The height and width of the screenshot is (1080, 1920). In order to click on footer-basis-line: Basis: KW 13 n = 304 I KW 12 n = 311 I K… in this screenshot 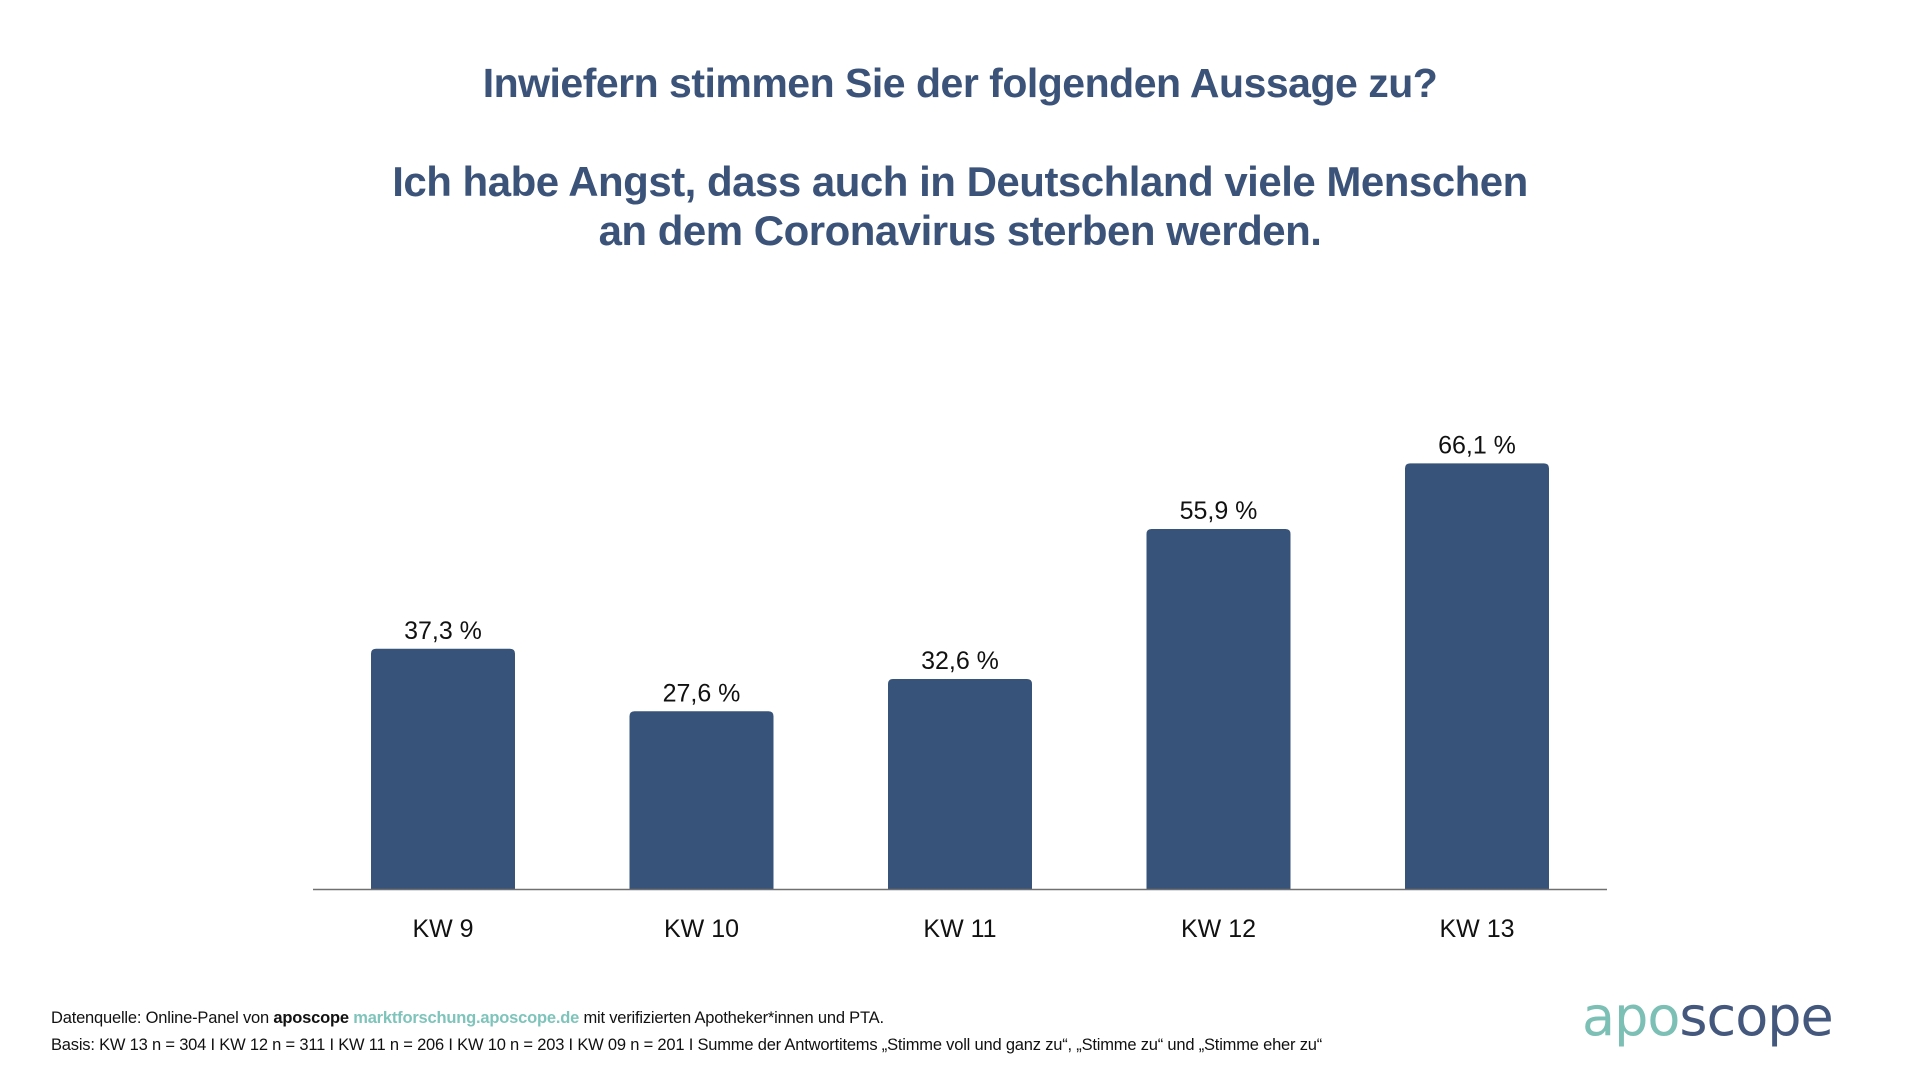, I will do `click(687, 1045)`.